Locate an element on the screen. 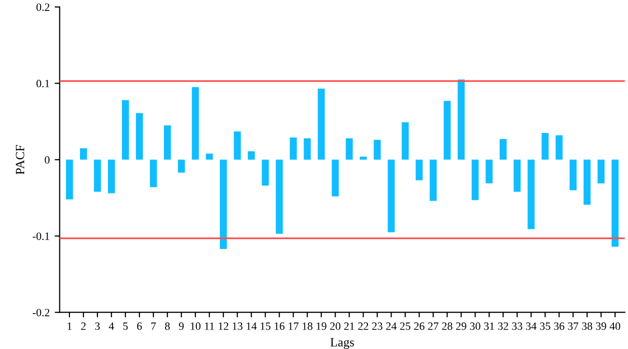 This screenshot has width=628, height=349. x-tick-label: 25 is located at coordinates (405, 326).